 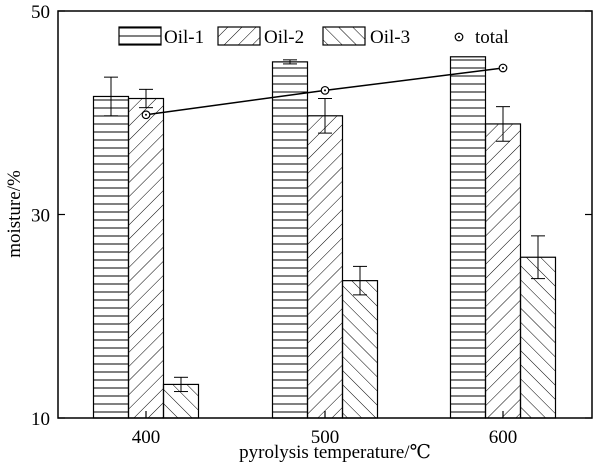 I want to click on legend-label-oil-1: Oil-1, so click(x=184, y=37).